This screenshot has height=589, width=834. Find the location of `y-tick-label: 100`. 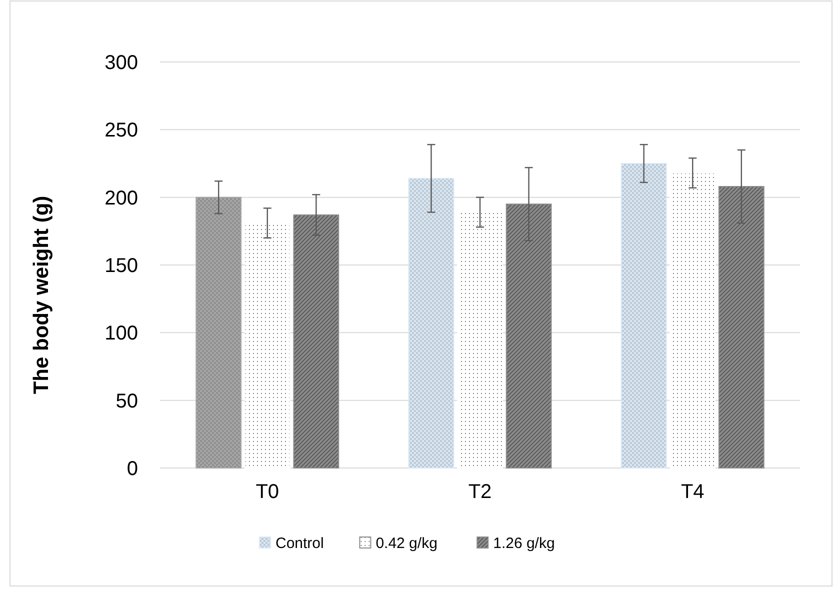

y-tick-label: 100 is located at coordinates (121, 333).